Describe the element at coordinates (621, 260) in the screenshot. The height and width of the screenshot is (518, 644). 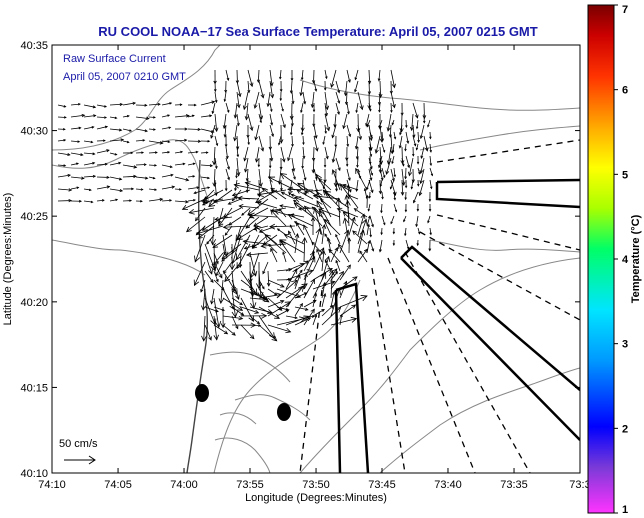
I see `colorbar-ticks: 1 2 3 4 5 6 7` at that location.